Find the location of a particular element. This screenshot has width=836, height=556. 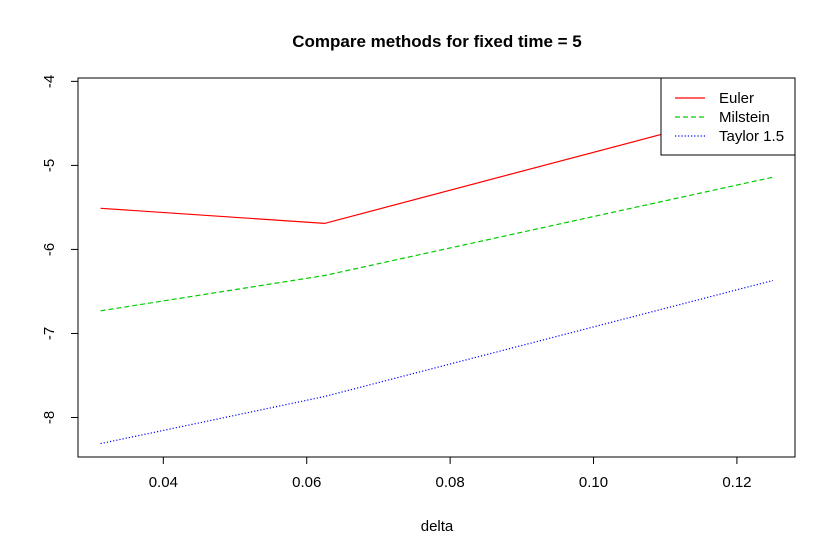

x-axis: 0.04 0.06 0.08 0.10 0.12 is located at coordinates (450, 473).